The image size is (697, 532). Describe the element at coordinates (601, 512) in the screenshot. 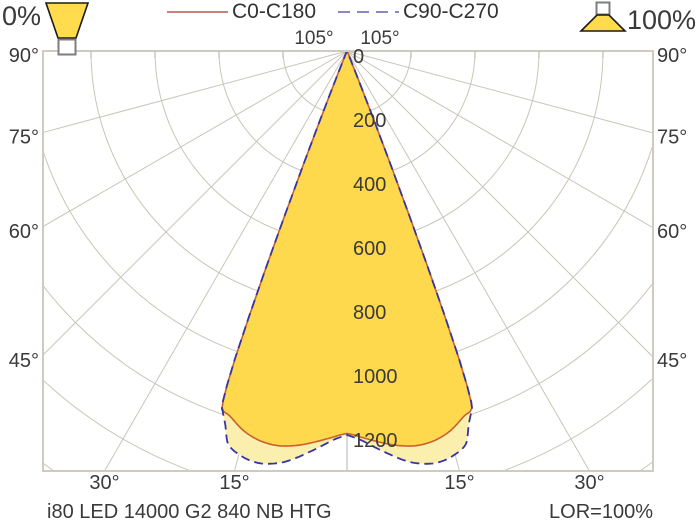

I see `light-output-ratio: LOR=100%` at that location.